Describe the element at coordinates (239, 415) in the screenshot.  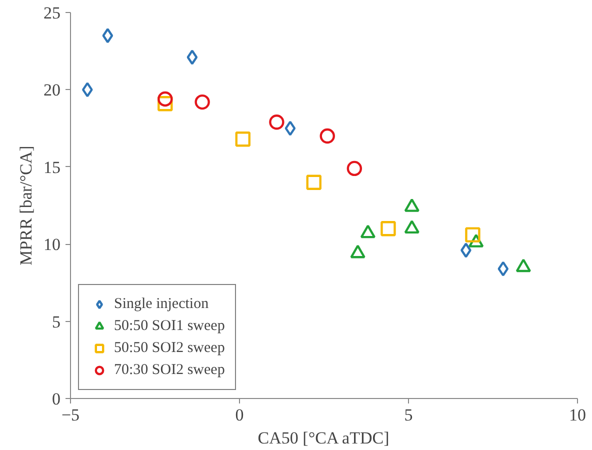
I see `x-tick-label: 0` at that location.